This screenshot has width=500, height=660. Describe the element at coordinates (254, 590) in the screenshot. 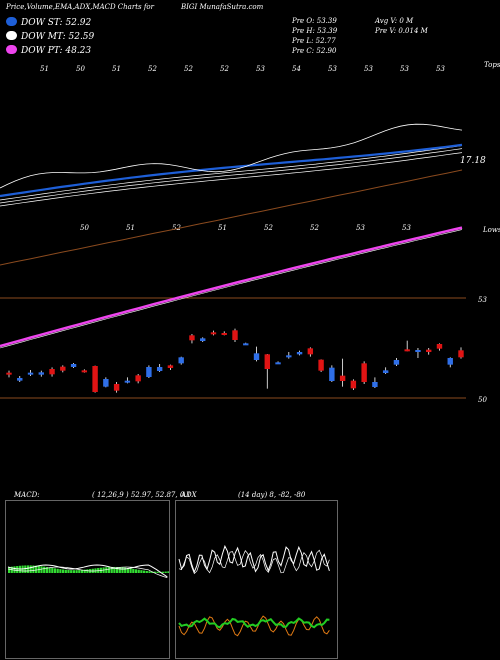

I see `adx-lines` at that location.